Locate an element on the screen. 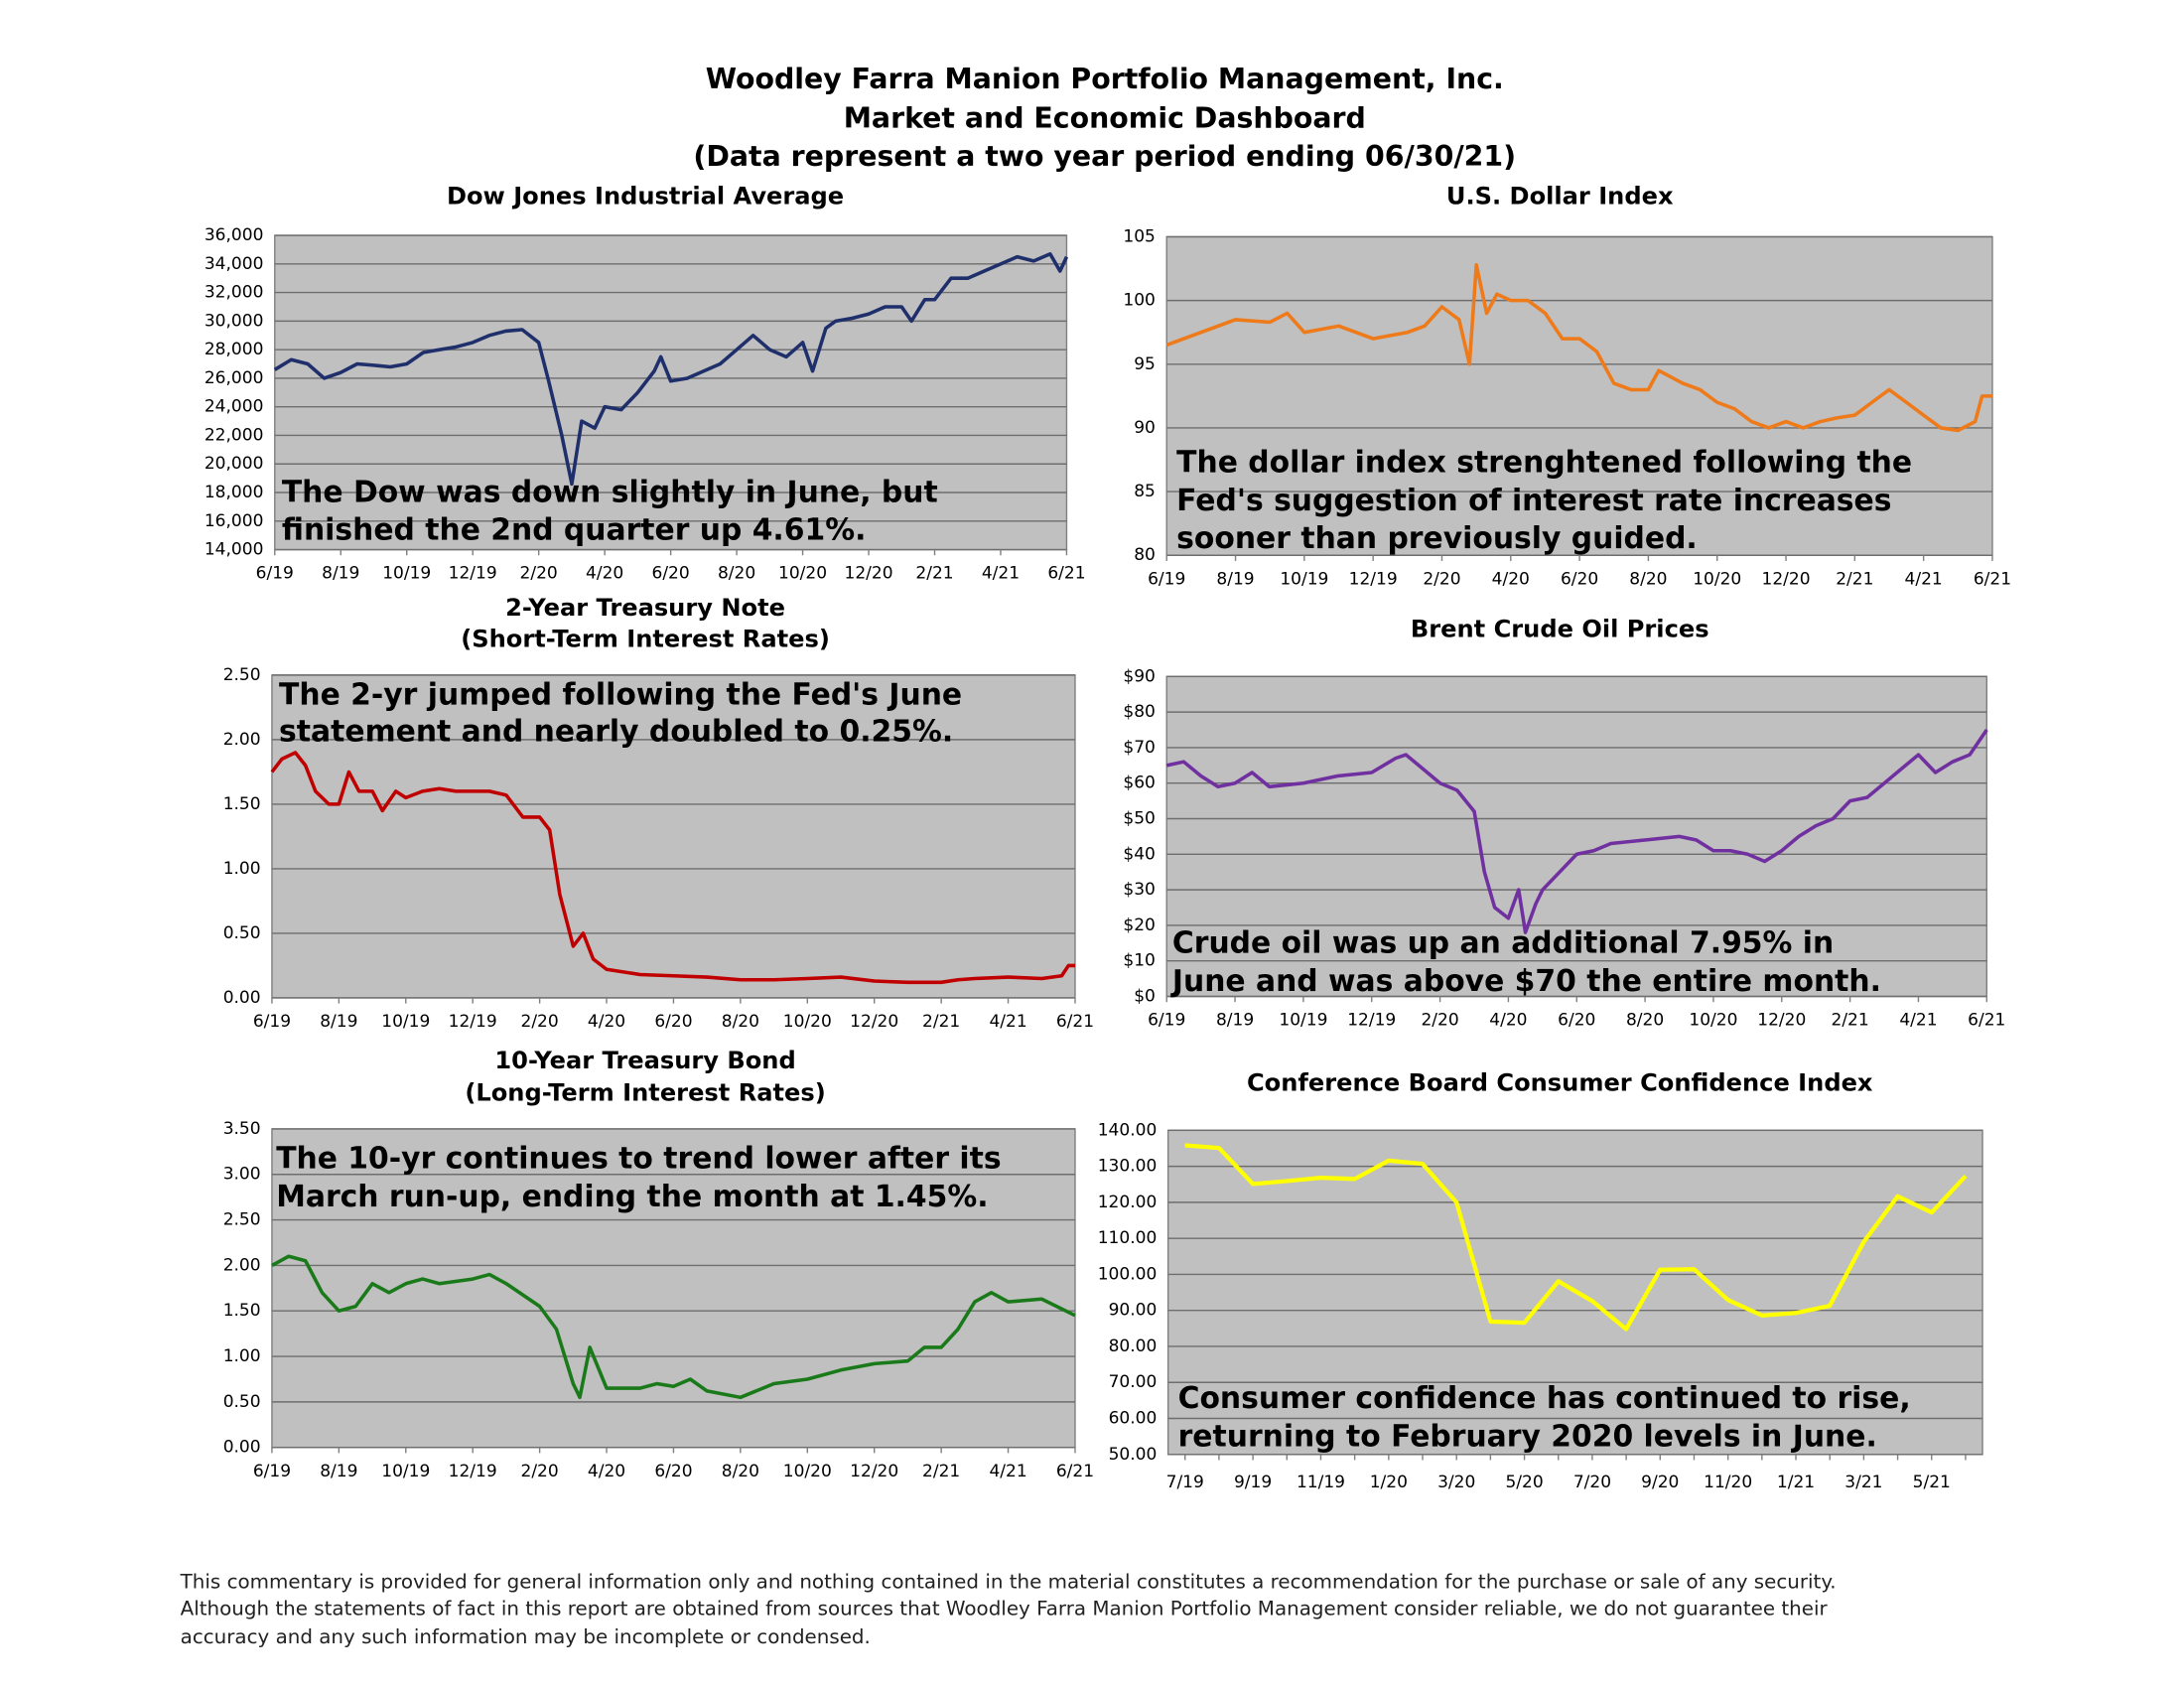 The width and height of the screenshot is (2184, 1688). chart-title: U.S. Dollar Index is located at coordinates (1560, 197).